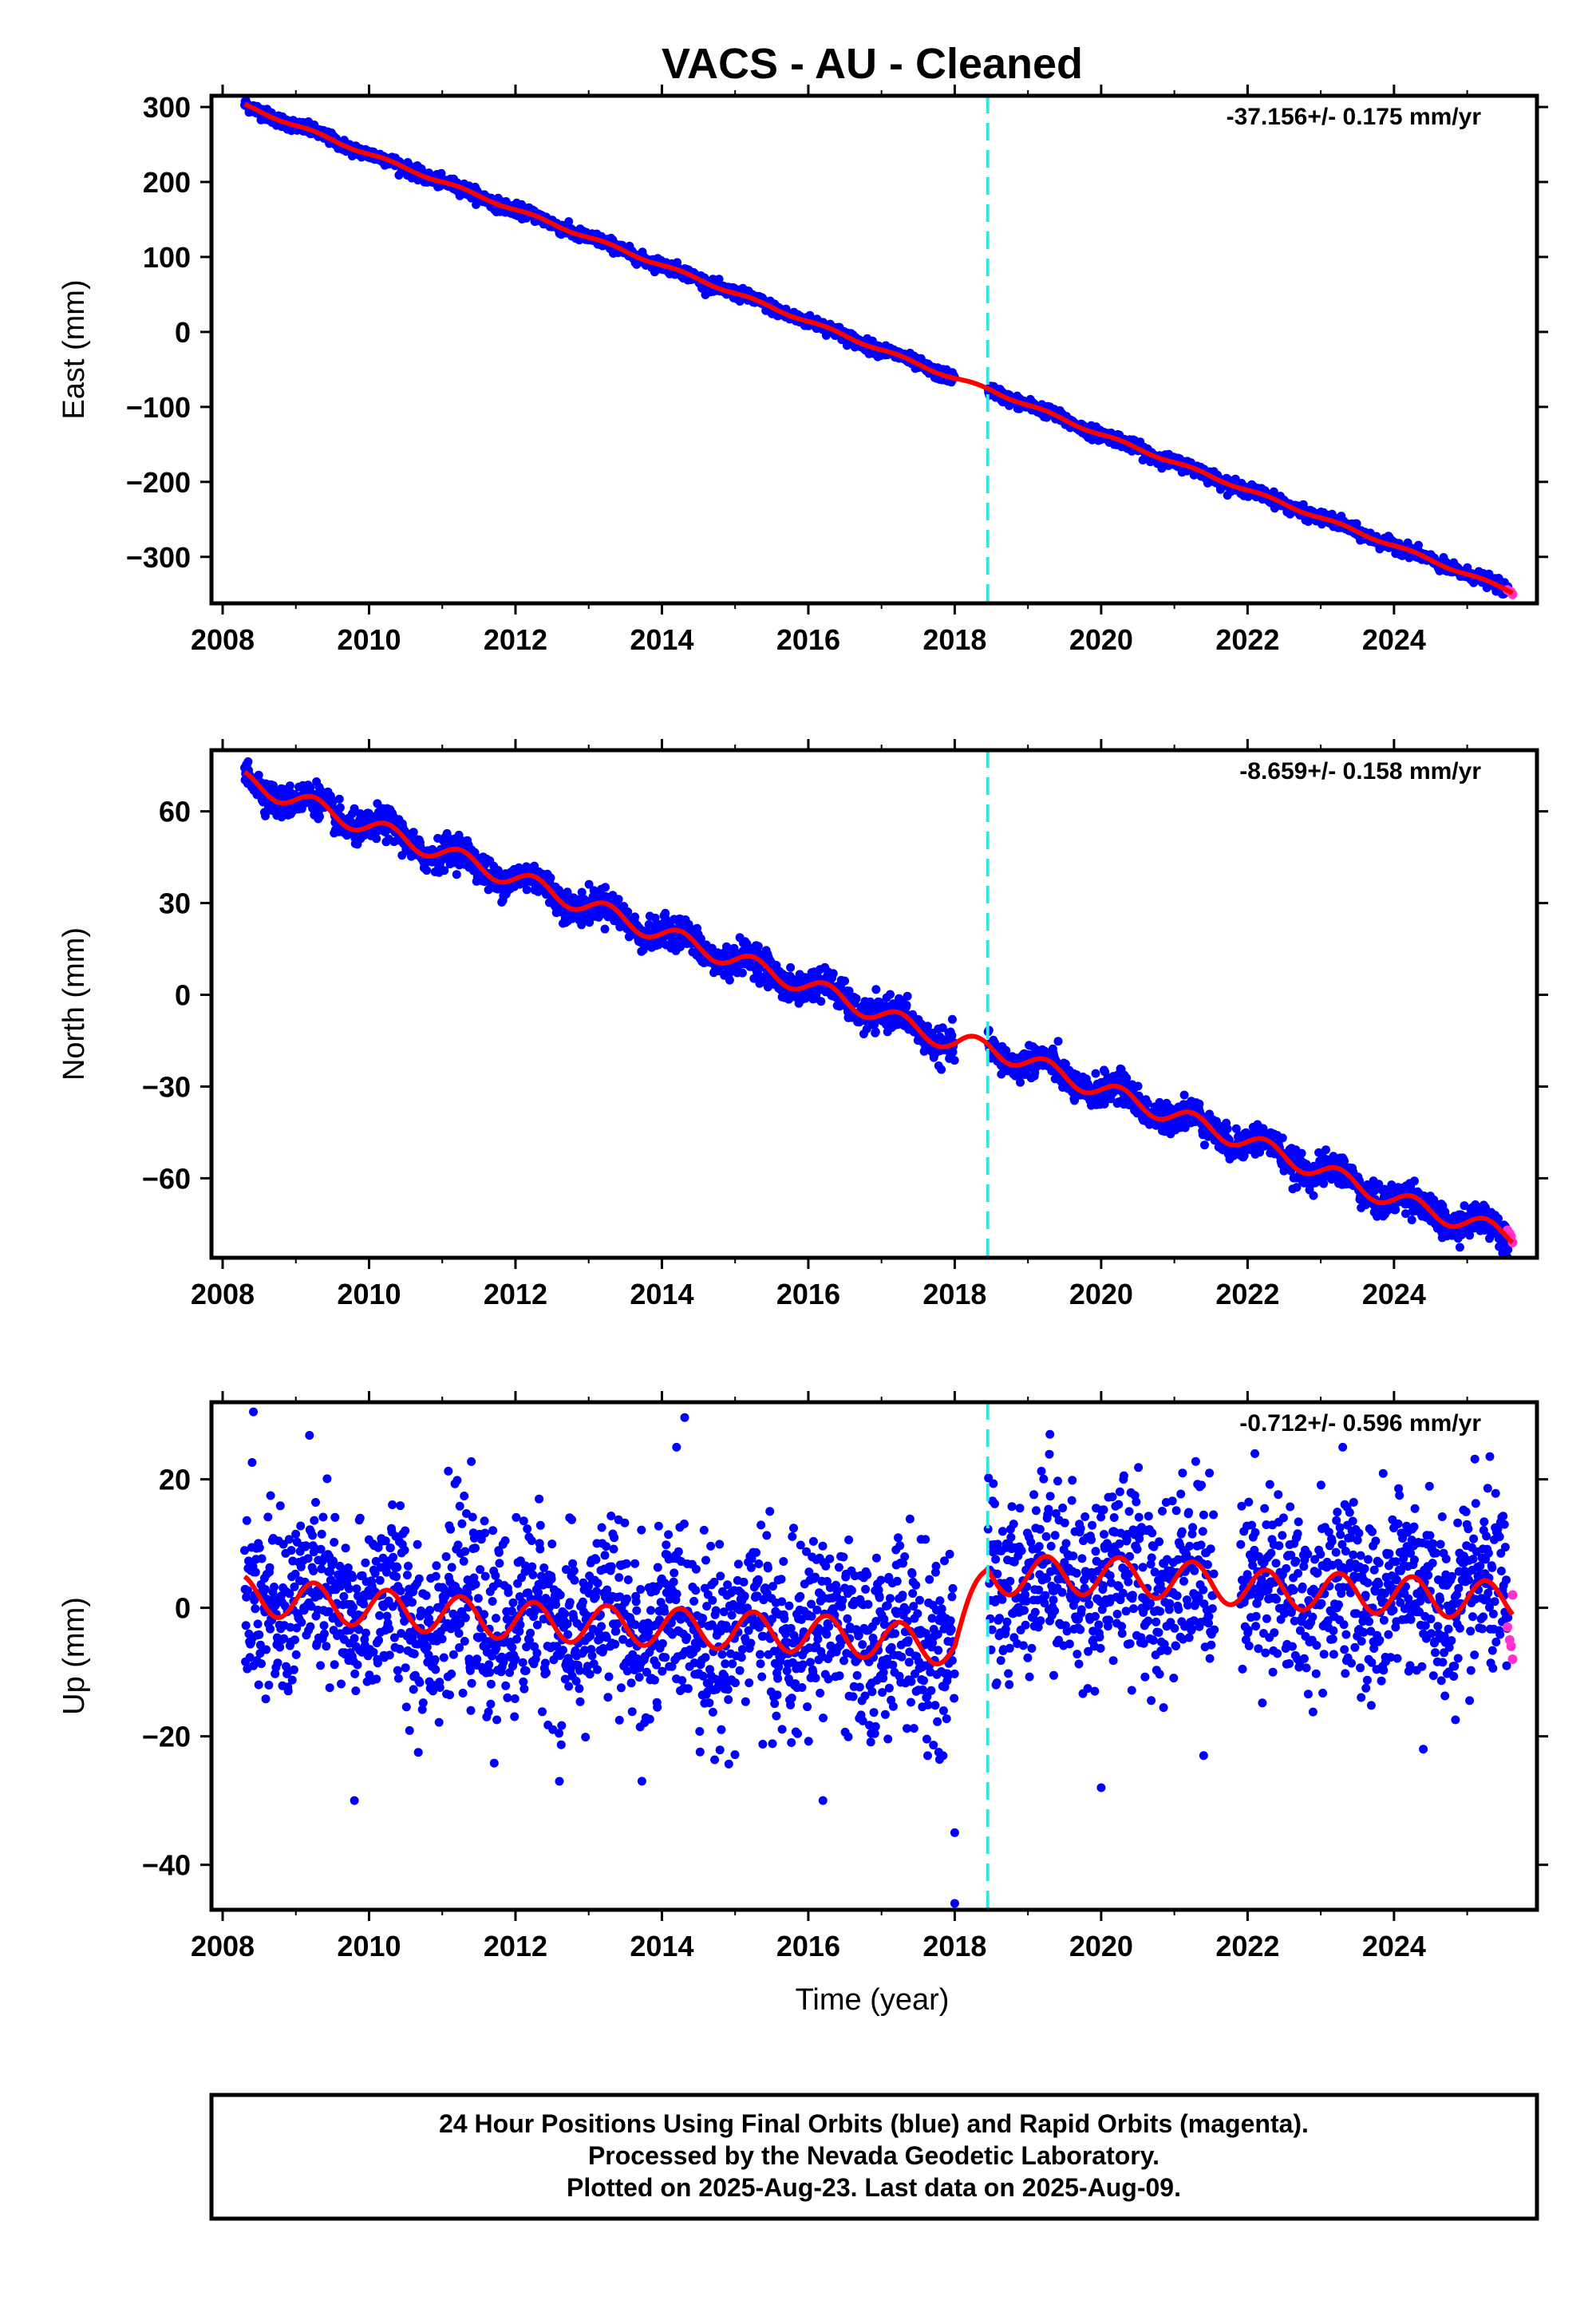 This screenshot has width=1596, height=2320. I want to click on x-tick-label: 2020, so click(1101, 639).